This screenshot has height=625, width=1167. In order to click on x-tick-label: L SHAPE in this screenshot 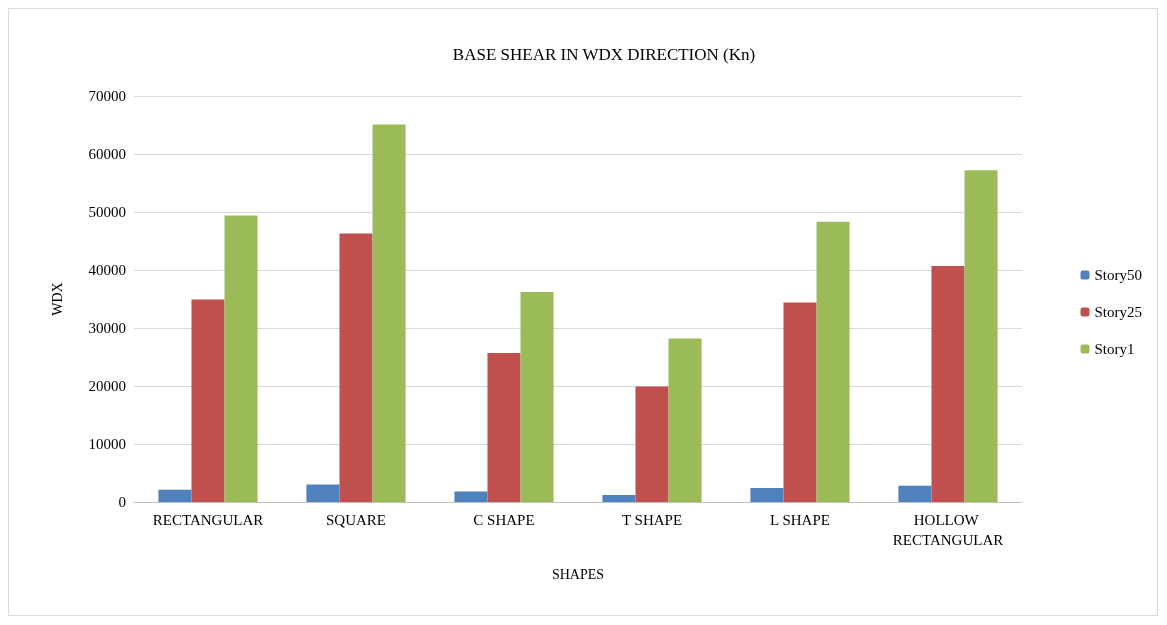, I will do `click(800, 520)`.